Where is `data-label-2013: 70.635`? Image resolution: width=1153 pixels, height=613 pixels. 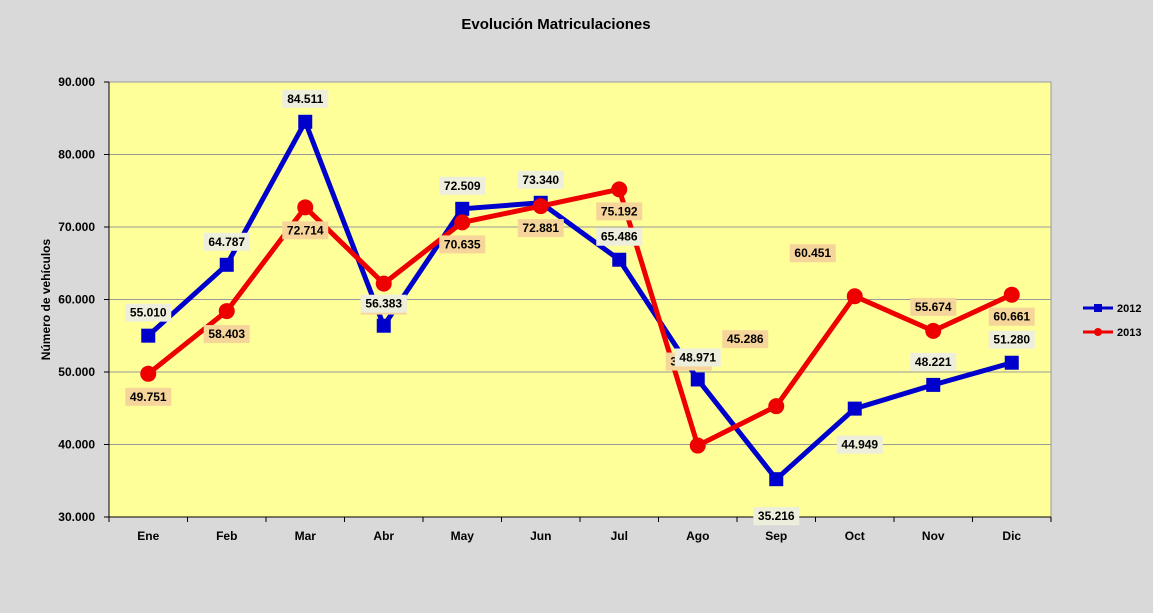 data-label-2013: 70.635 is located at coordinates (462, 244).